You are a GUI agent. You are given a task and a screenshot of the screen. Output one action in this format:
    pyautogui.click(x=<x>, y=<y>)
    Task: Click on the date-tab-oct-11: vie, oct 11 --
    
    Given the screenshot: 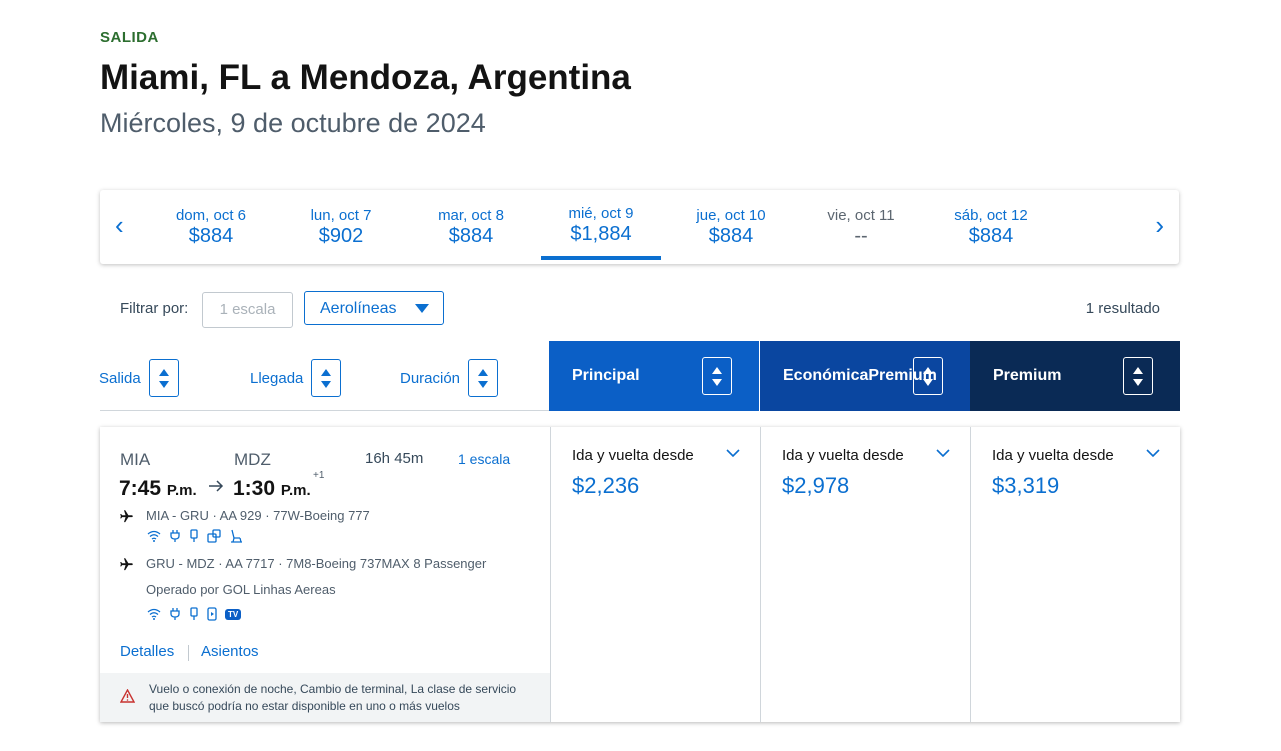 What is the action you would take?
    pyautogui.click(x=861, y=227)
    